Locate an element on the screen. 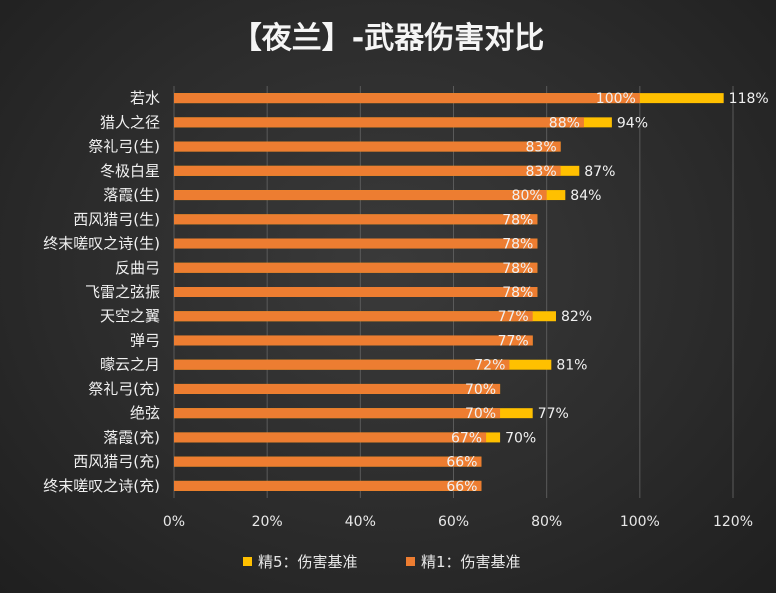 The image size is (776, 593). data-label-refine1: 88% is located at coordinates (564, 123).